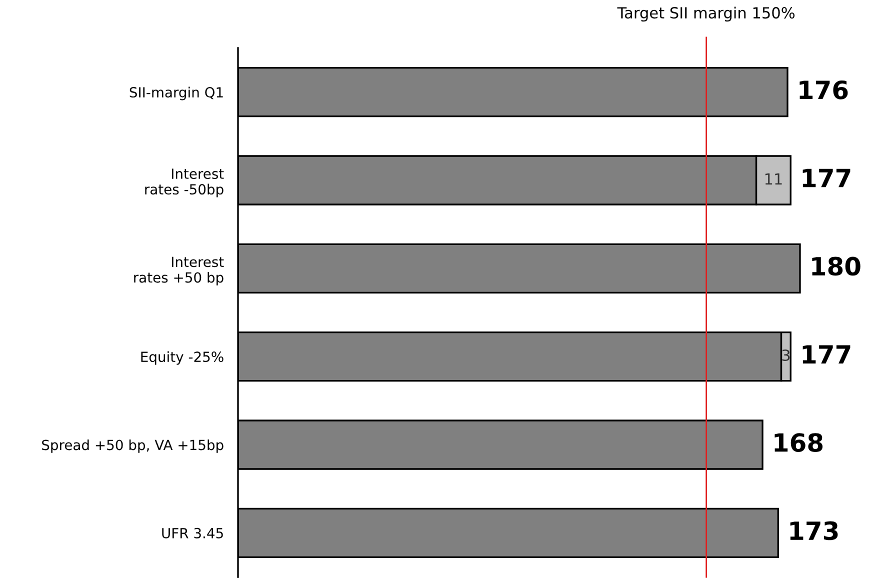 This screenshot has height=580, width=885. I want to click on y-tick-label: UFR 3.45, so click(192, 533).